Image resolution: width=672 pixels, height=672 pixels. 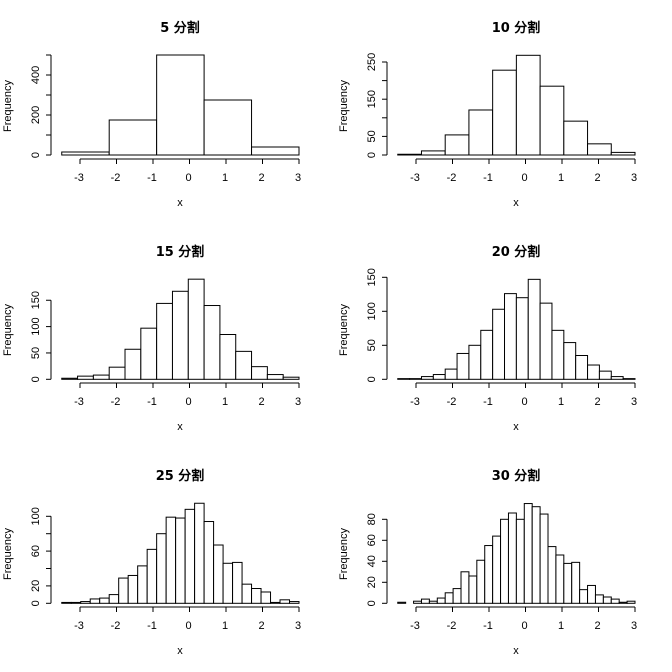 What do you see at coordinates (372, 277) in the screenshot?
I see `y-tick-label: 150` at bounding box center [372, 277].